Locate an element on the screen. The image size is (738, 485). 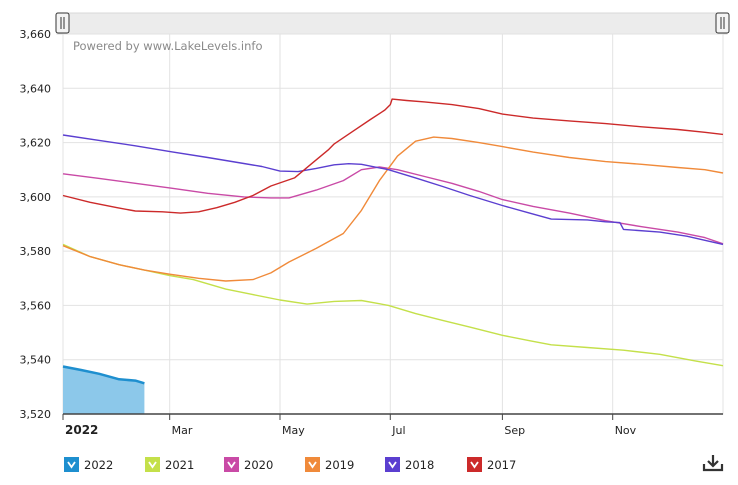
y-tick-label: 3,640 is located at coordinates (36, 88).